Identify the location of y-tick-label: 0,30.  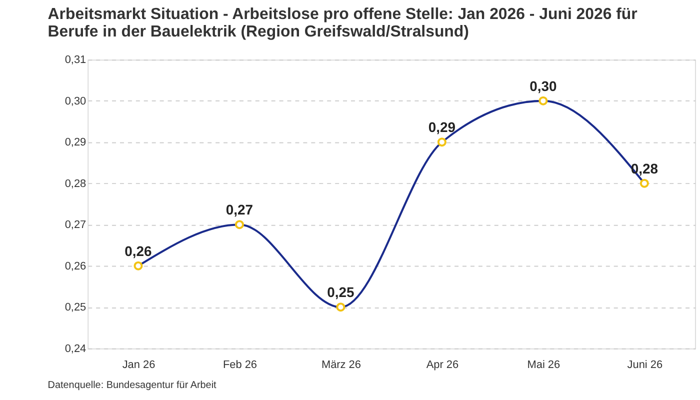
(75, 101).